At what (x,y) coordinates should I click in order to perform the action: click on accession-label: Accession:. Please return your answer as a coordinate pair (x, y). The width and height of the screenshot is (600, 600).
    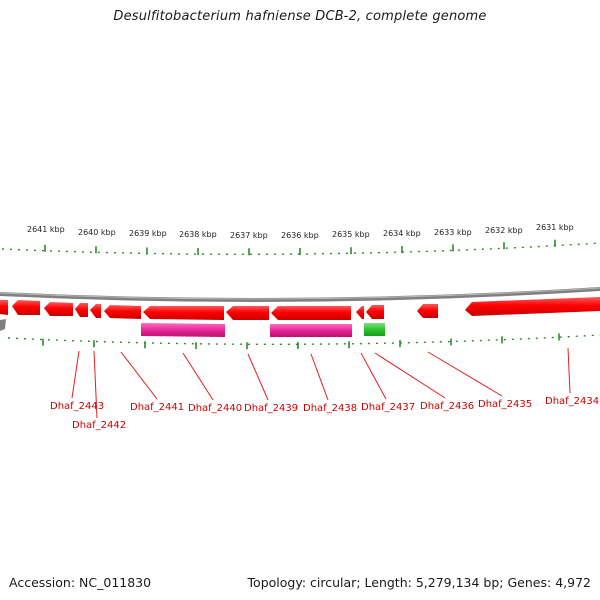
    Looking at the image, I should click on (42, 582).